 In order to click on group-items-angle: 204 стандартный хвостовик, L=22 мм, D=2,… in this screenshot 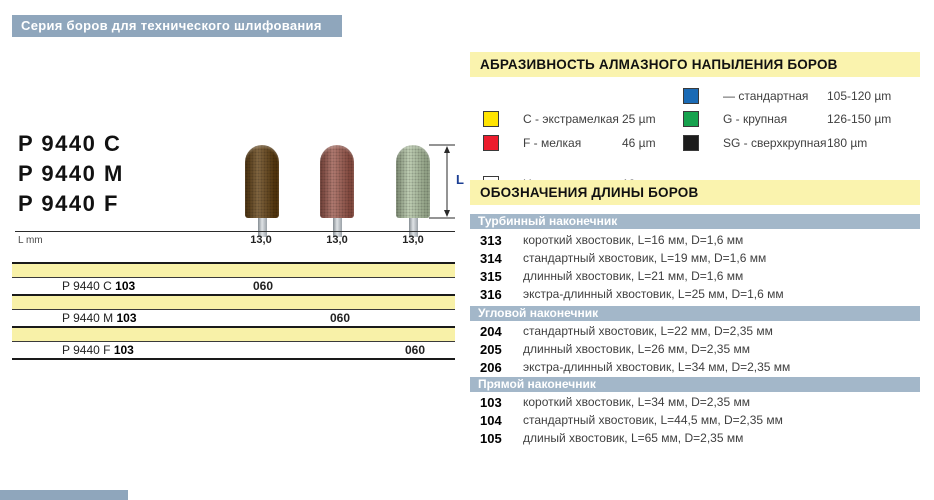, I will do `click(695, 349)`.